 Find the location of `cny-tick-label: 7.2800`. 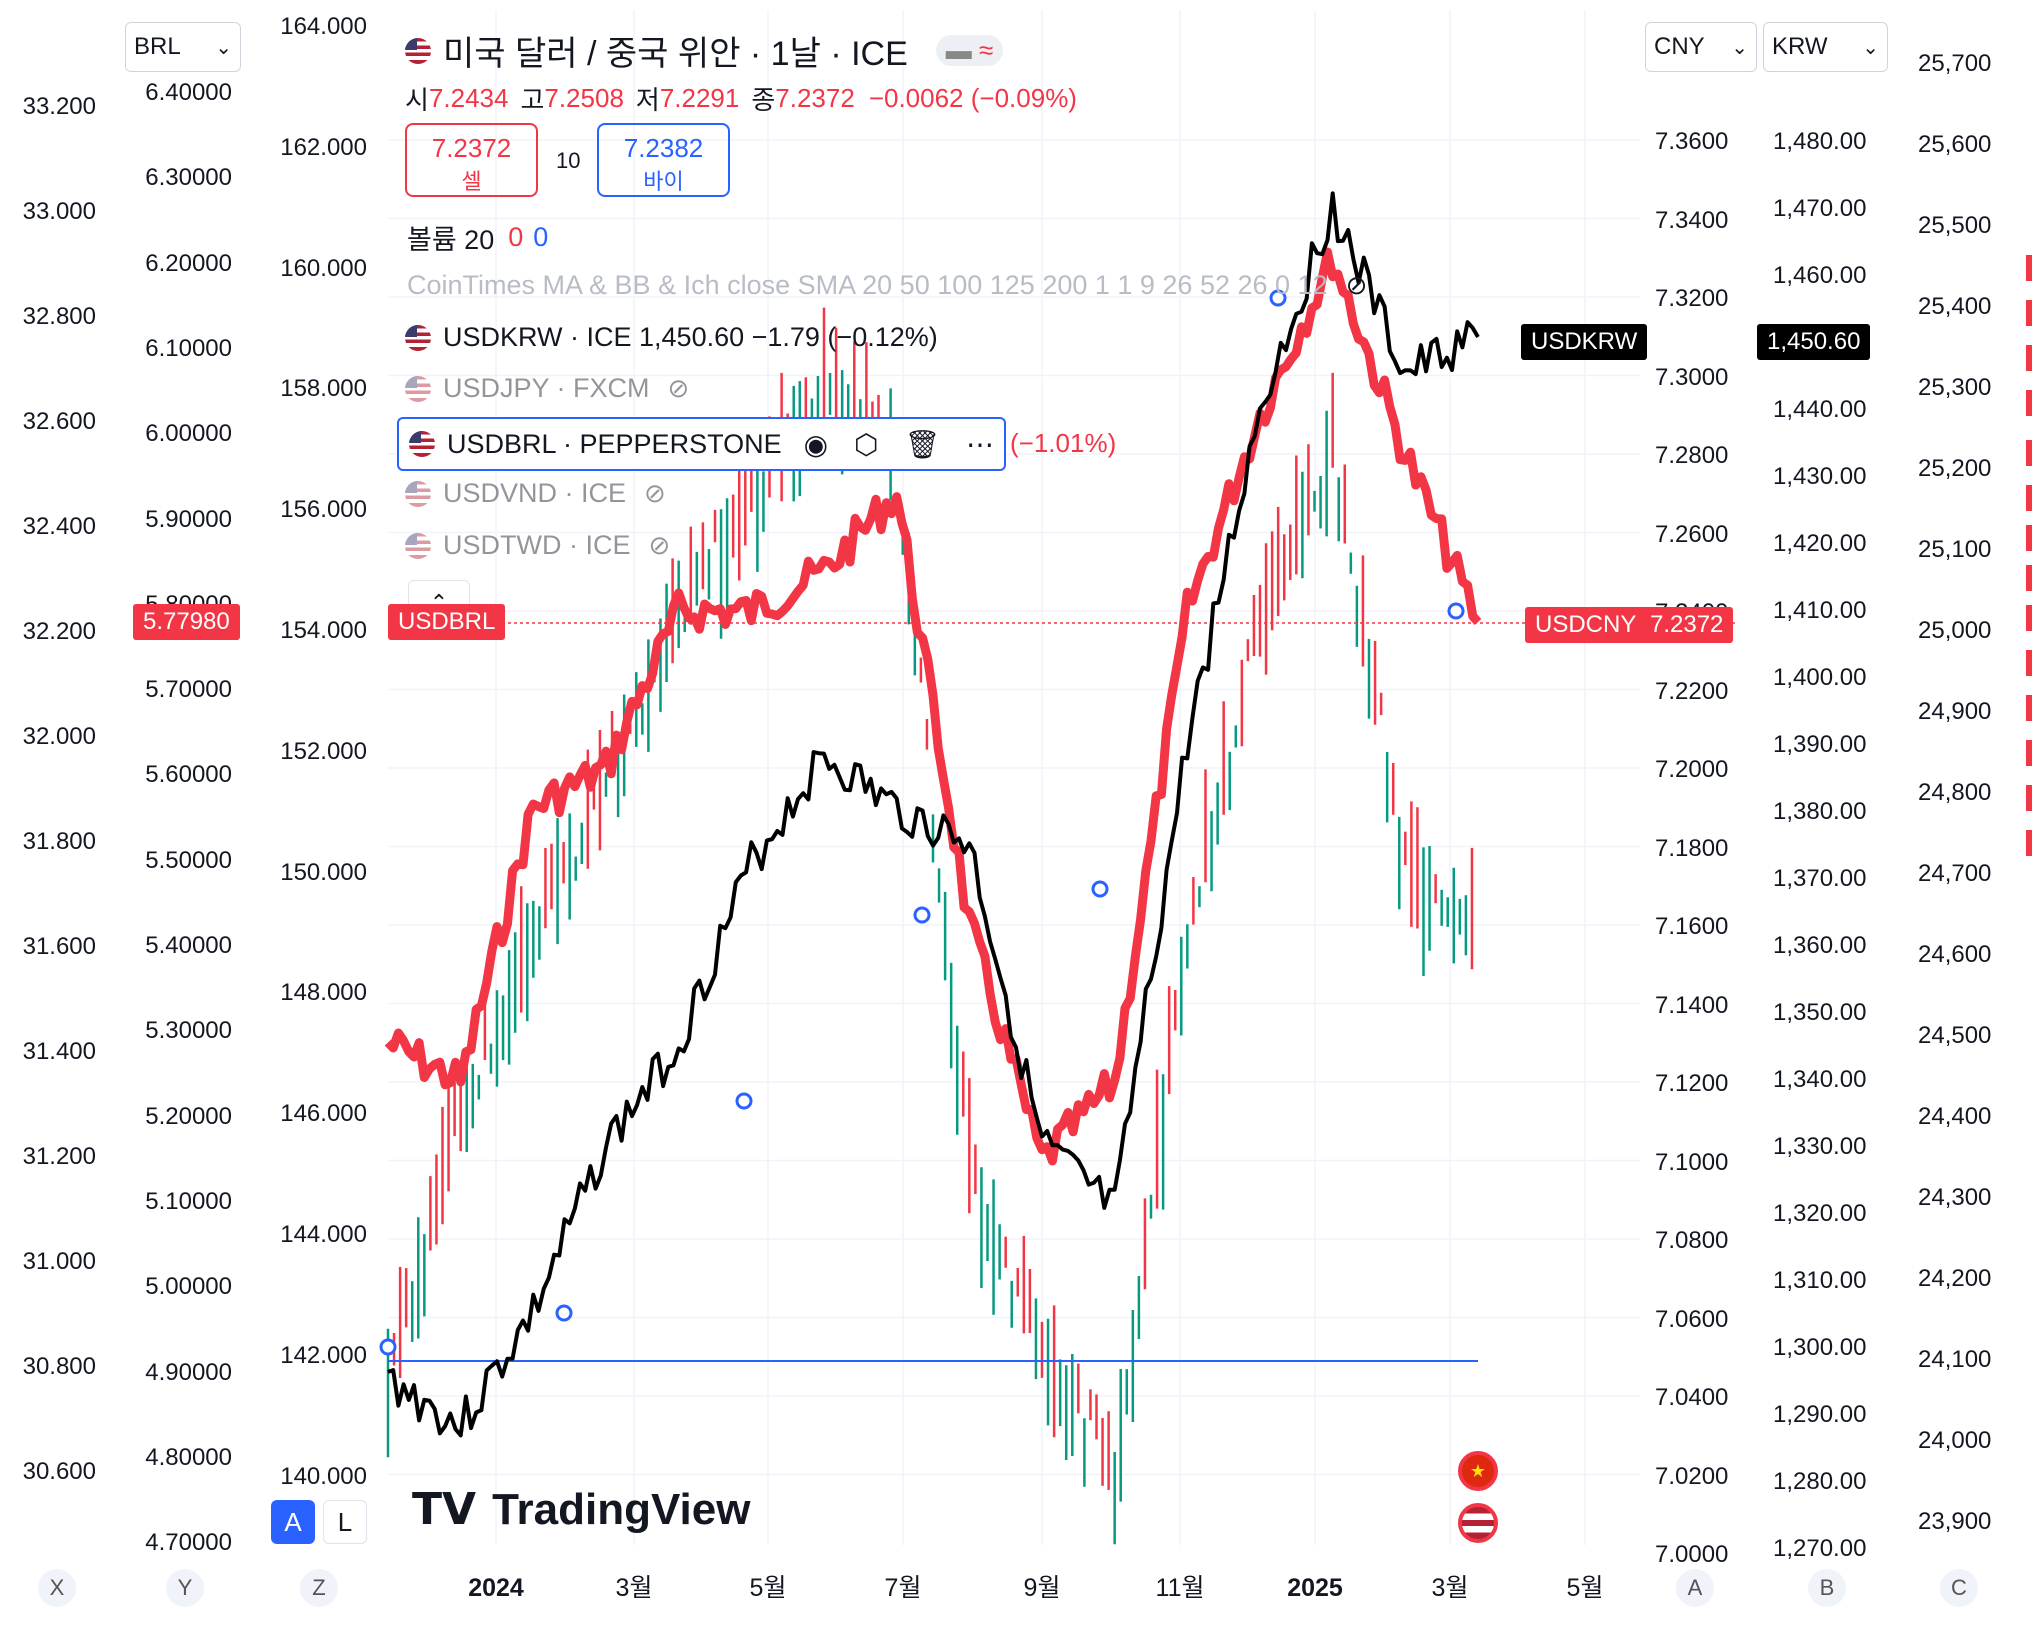

cny-tick-label: 7.2800 is located at coordinates (1692, 455).